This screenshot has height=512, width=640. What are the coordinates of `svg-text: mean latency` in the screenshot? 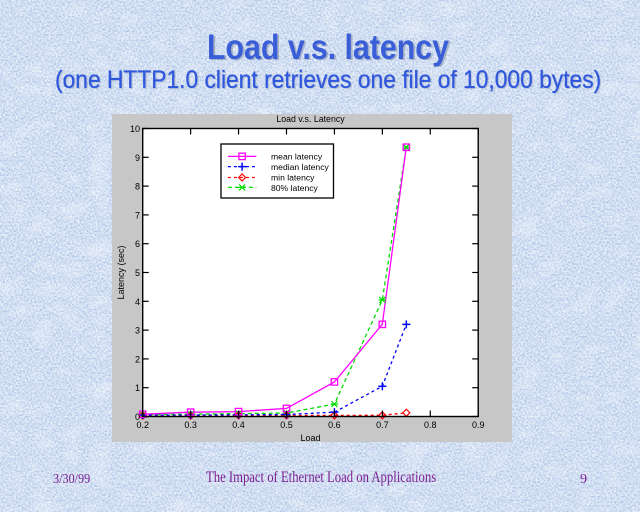 It's located at (297, 157).